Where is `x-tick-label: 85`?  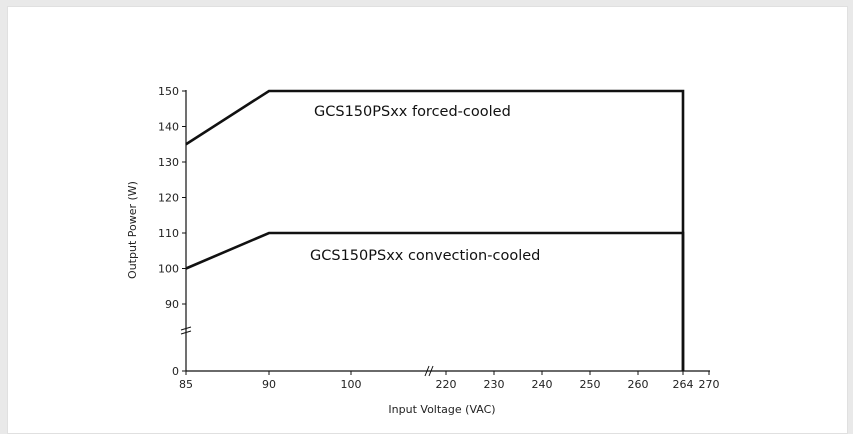 x-tick-label: 85 is located at coordinates (186, 384).